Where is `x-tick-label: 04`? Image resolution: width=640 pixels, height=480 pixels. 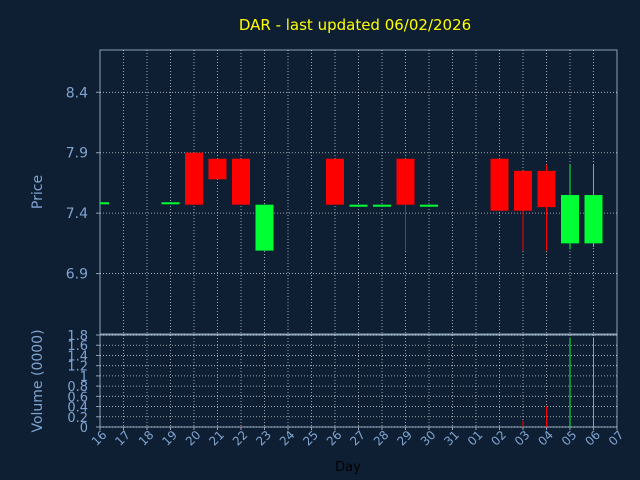
x-tick-label: 04 is located at coordinates (545, 438).